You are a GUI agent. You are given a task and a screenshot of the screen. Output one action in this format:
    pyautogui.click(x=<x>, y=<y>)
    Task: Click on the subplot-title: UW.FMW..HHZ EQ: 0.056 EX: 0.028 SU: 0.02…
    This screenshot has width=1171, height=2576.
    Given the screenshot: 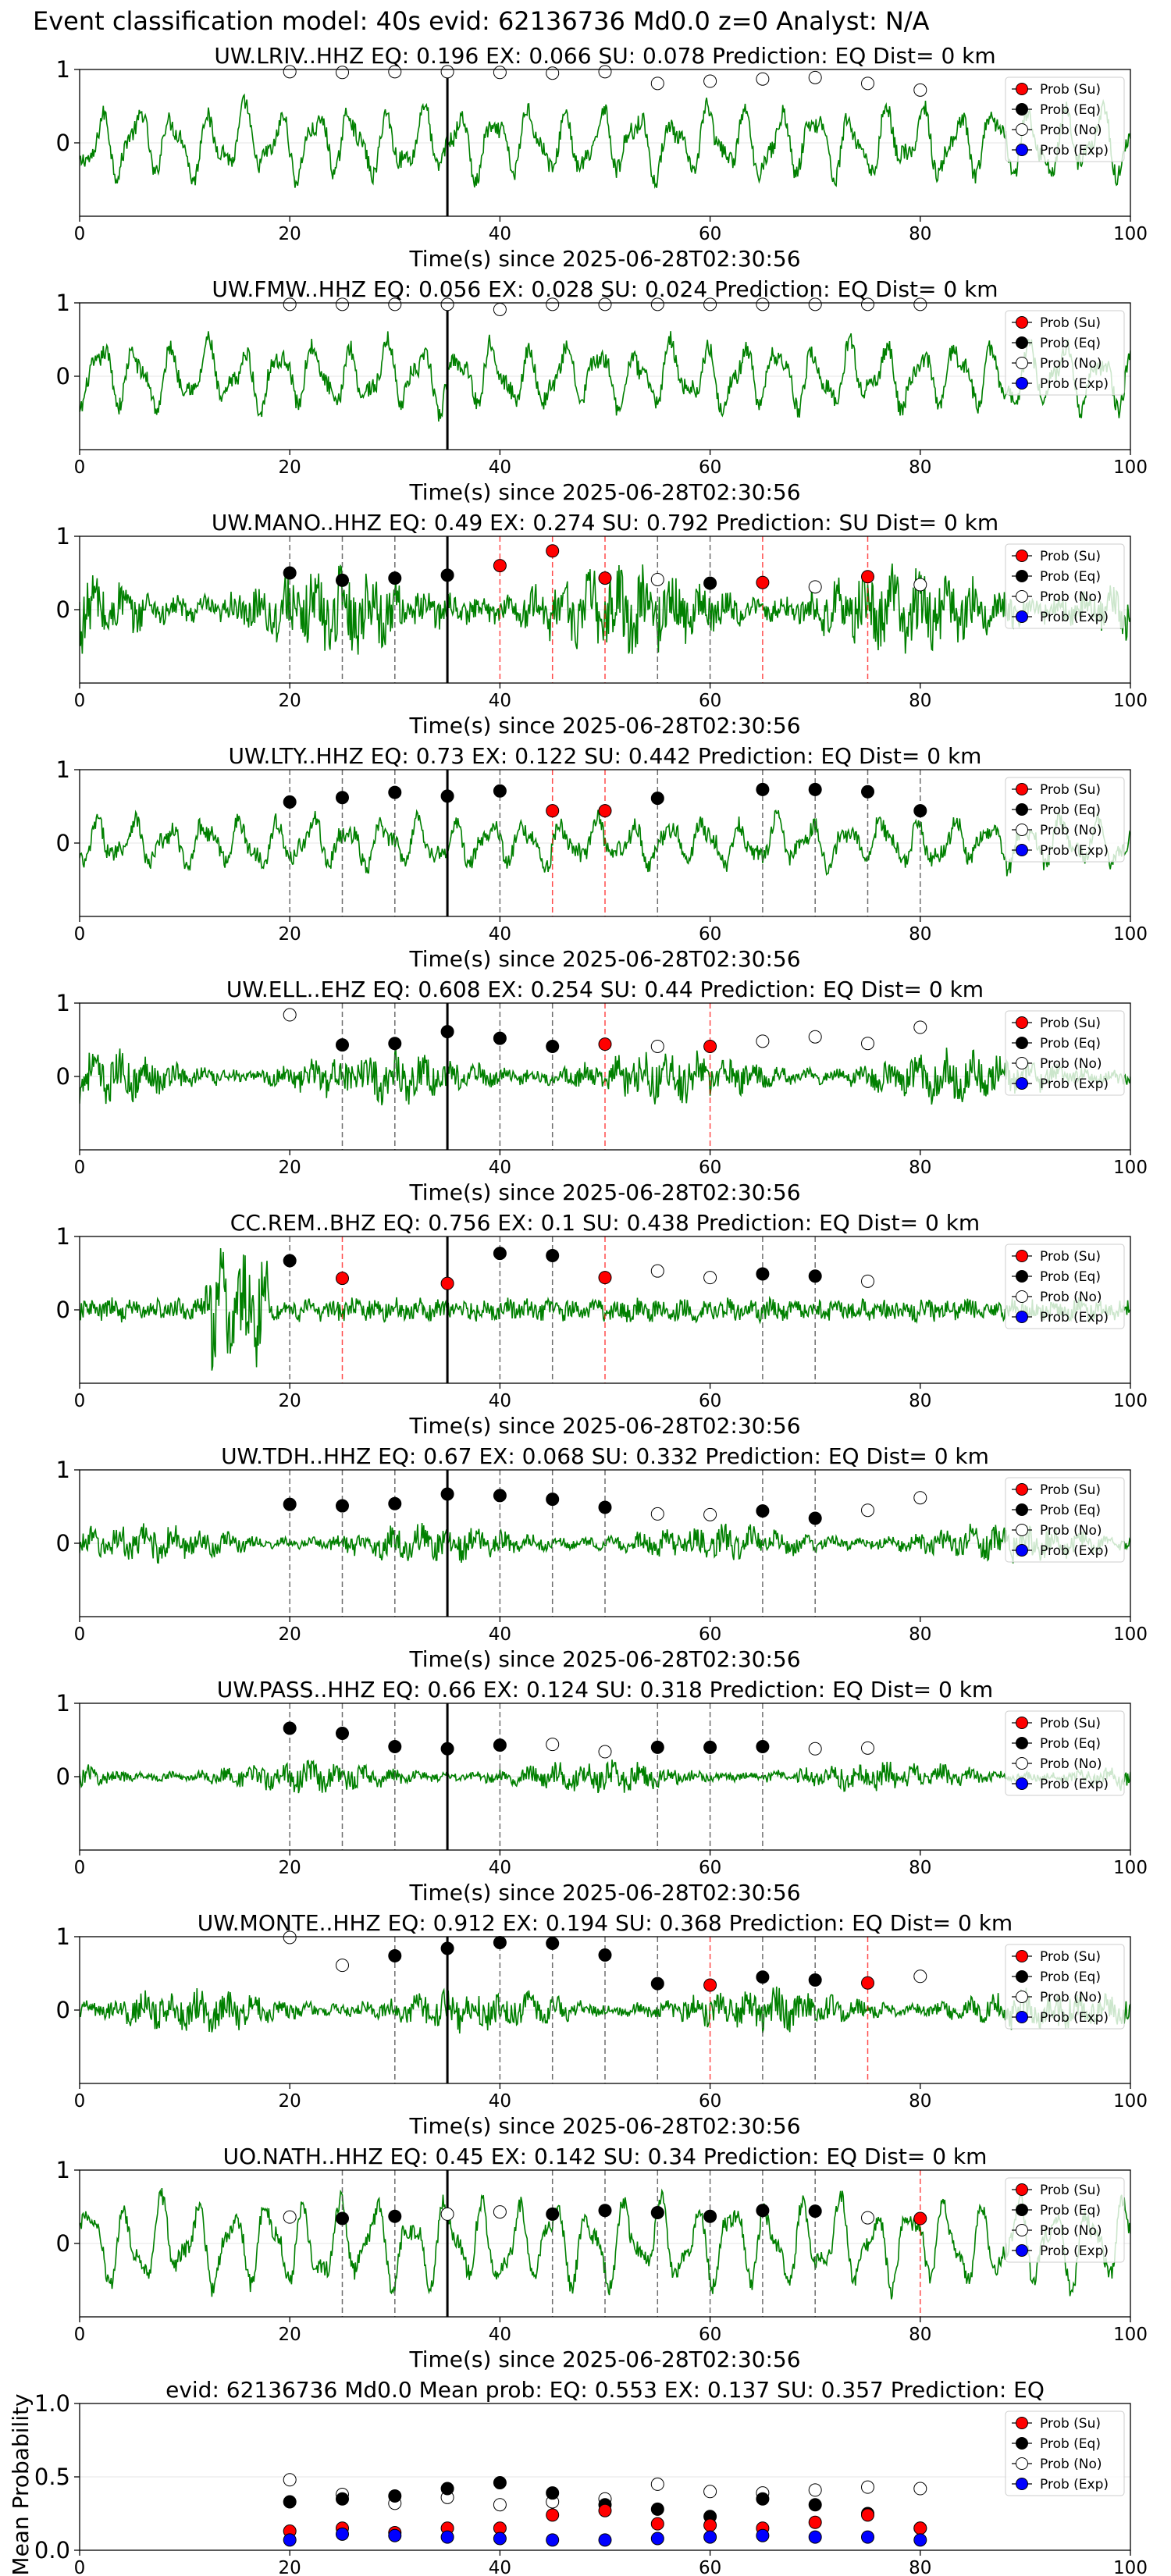 What is the action you would take?
    pyautogui.click(x=605, y=289)
    